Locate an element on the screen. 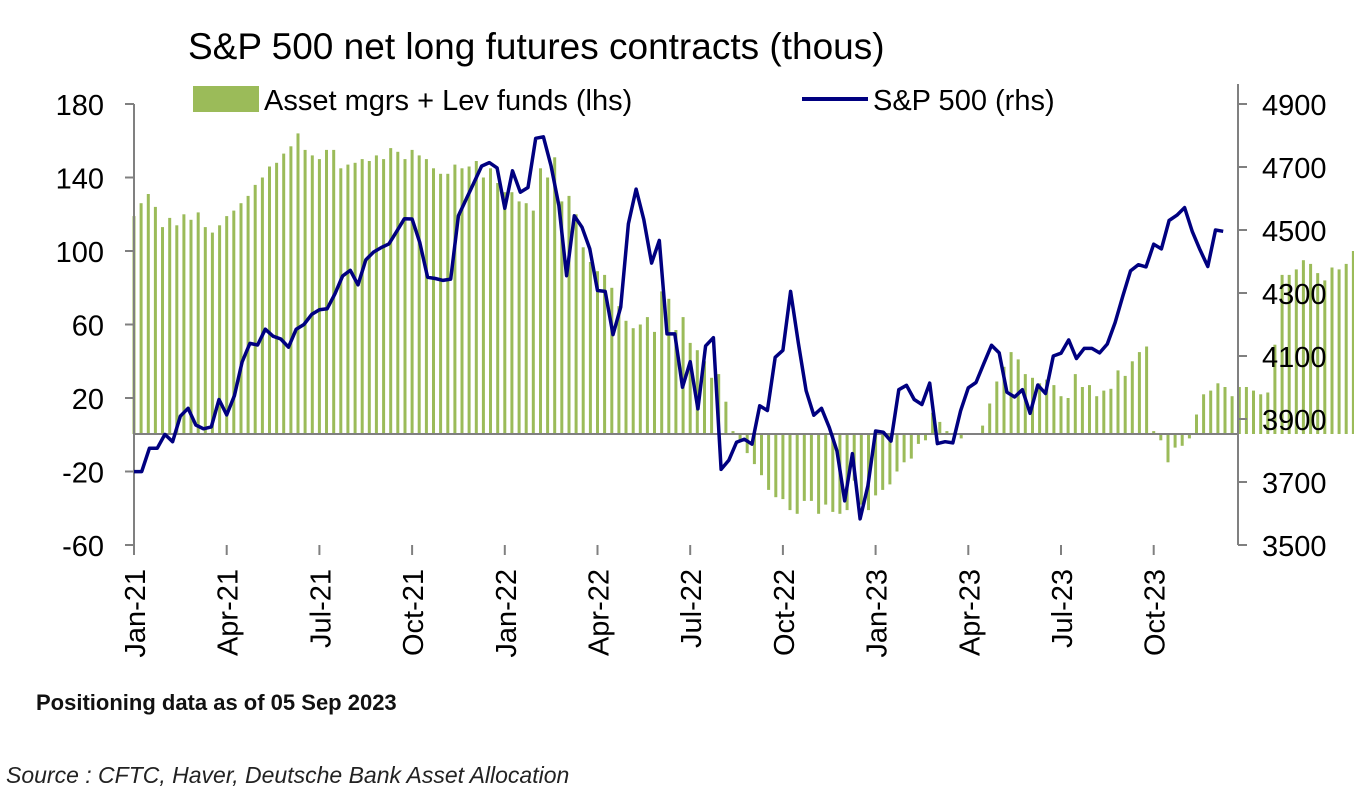  right-tick-label: 4700 is located at coordinates (1294, 169).